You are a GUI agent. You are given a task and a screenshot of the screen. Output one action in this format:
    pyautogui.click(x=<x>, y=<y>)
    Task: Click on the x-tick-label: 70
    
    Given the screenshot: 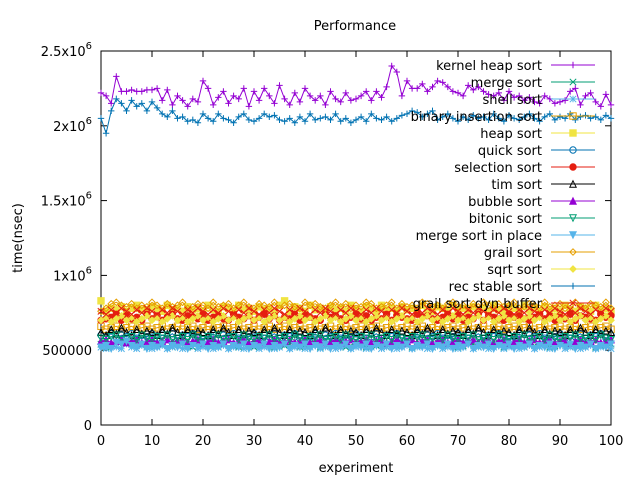 What is the action you would take?
    pyautogui.click(x=458, y=441)
    